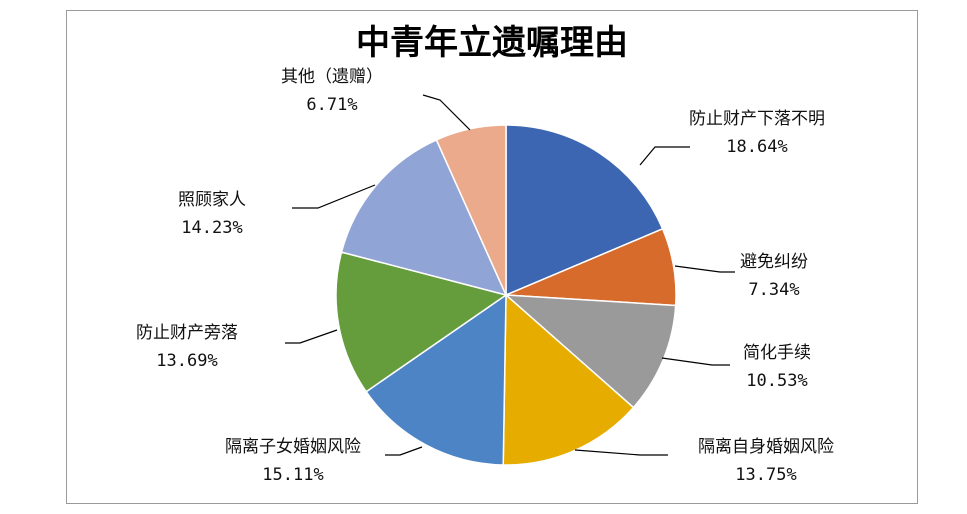  Describe the element at coordinates (774, 262) in the screenshot. I see `slice-label: 避免纠纷` at that location.